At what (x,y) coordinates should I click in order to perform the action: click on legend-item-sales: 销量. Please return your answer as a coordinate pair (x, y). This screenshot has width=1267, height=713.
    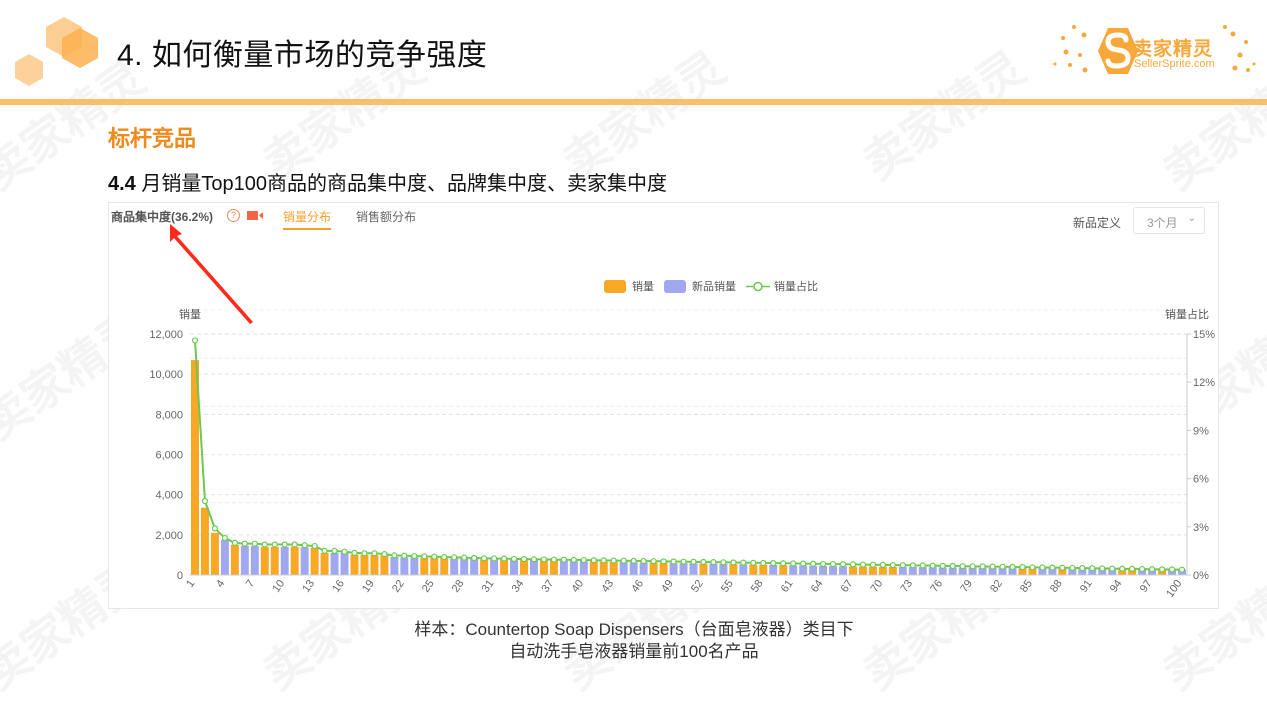
    Looking at the image, I should click on (629, 286).